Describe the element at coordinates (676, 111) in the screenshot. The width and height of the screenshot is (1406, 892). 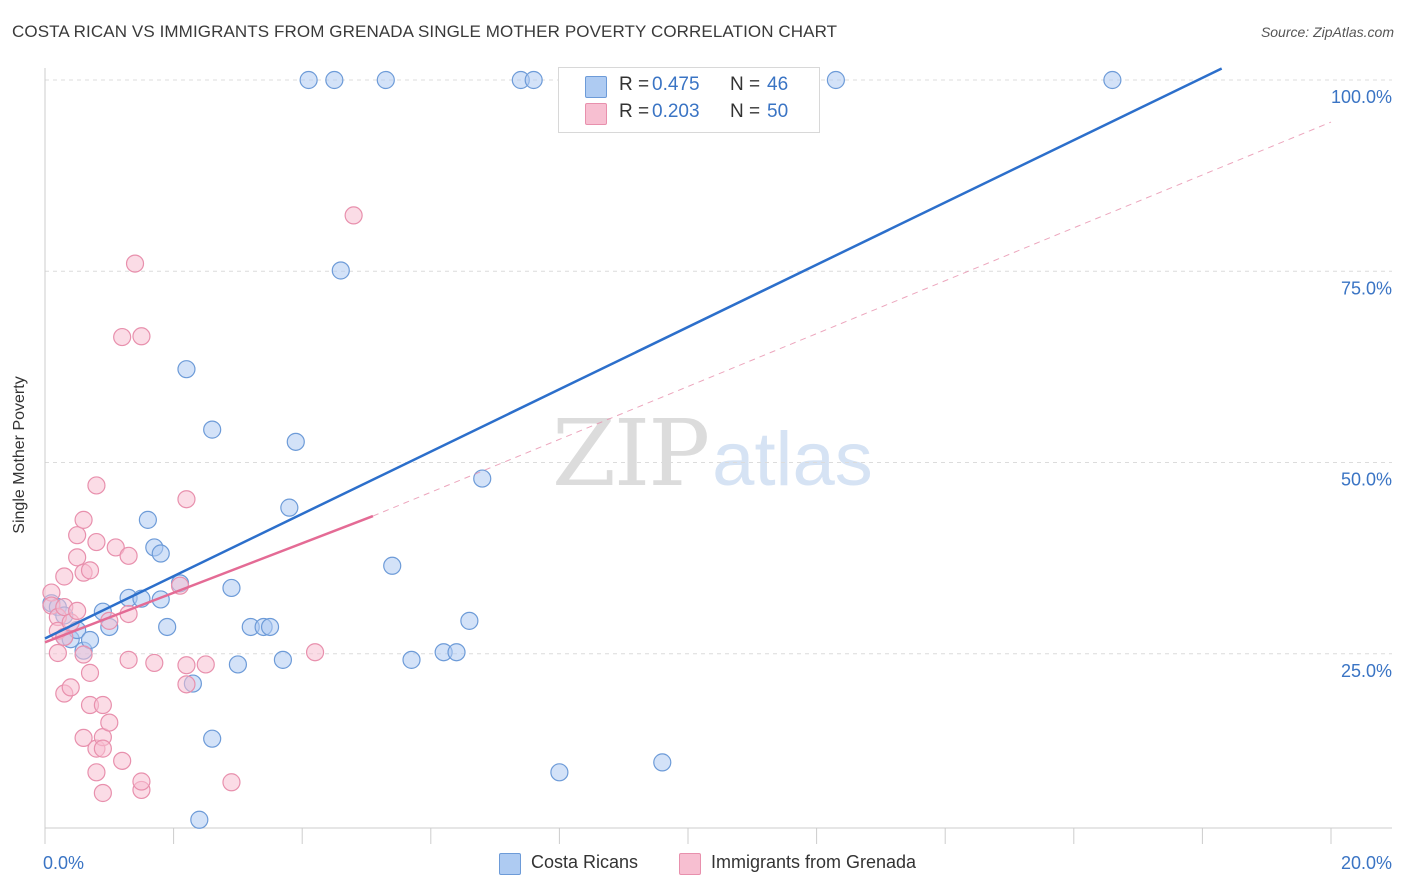
I see `legend-r-value: 0.203` at that location.